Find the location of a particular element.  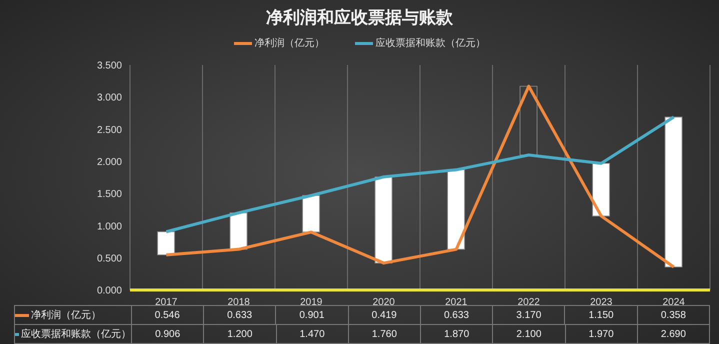

y-tick-label: 1.000 is located at coordinates (109, 226).